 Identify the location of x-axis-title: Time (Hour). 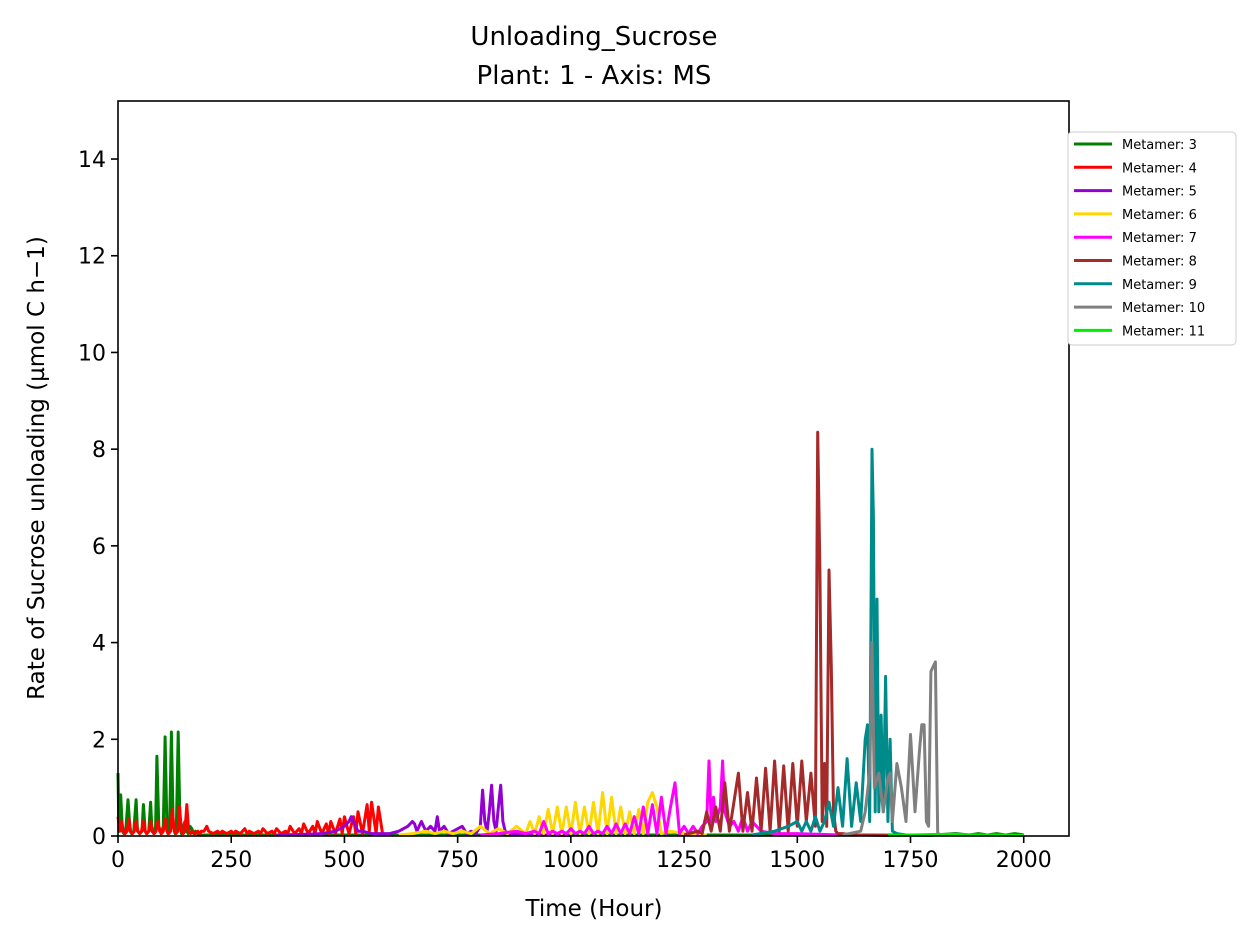
(594, 909).